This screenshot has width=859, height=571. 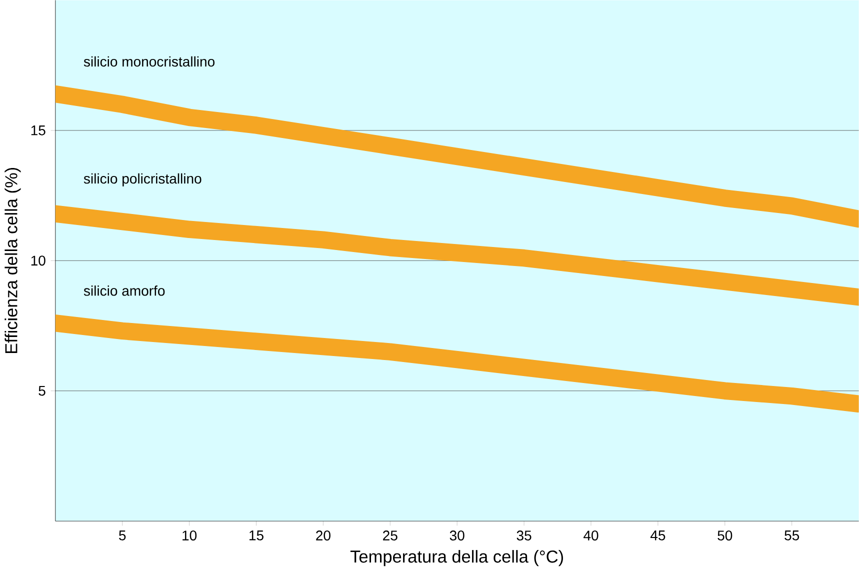 What do you see at coordinates (257, 535) in the screenshot?
I see `x-tick-label: 15` at bounding box center [257, 535].